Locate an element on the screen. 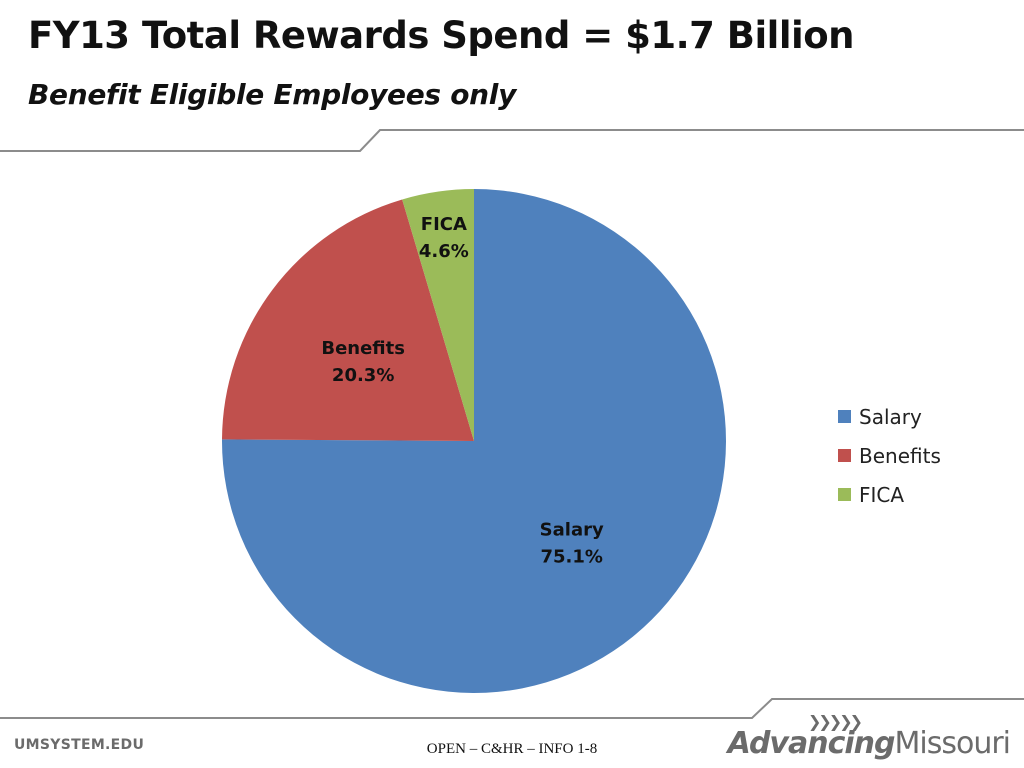 The height and width of the screenshot is (768, 1024). legend-swatch-salary is located at coordinates (844, 416).